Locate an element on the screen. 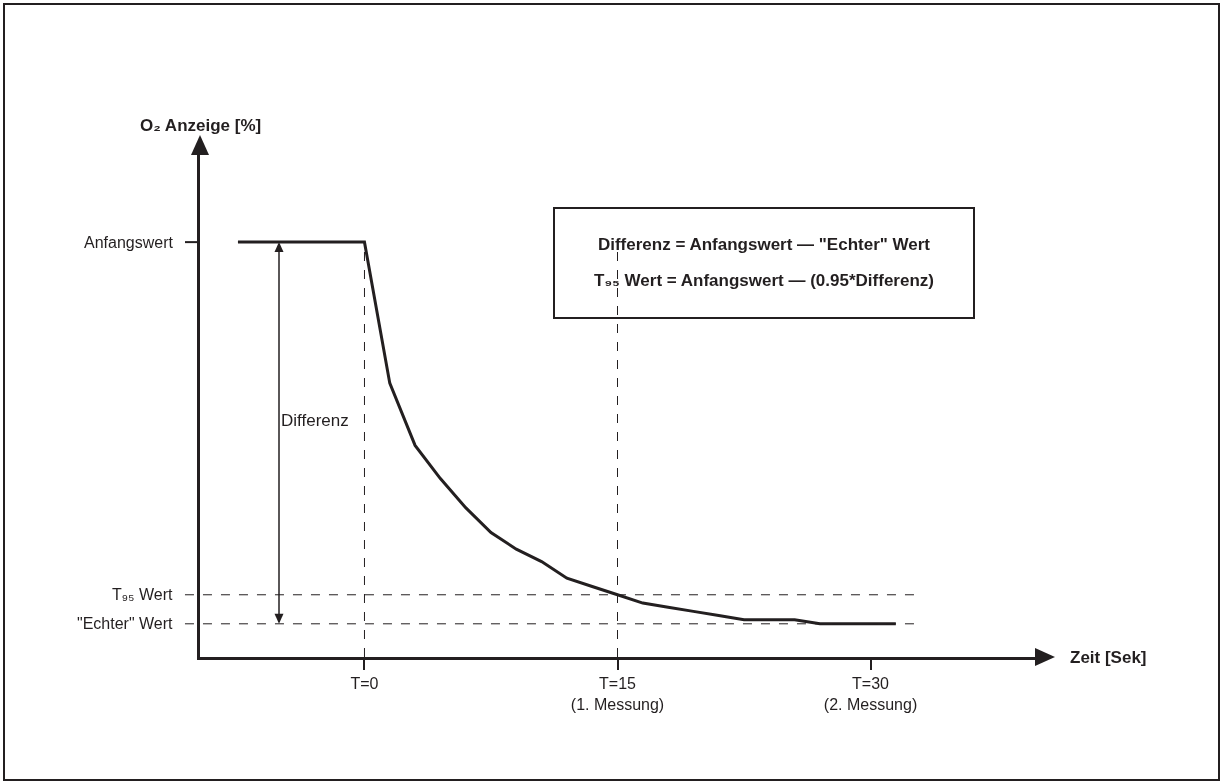  x-tick-label: T=30 (2. Messung) is located at coordinates (870, 694).